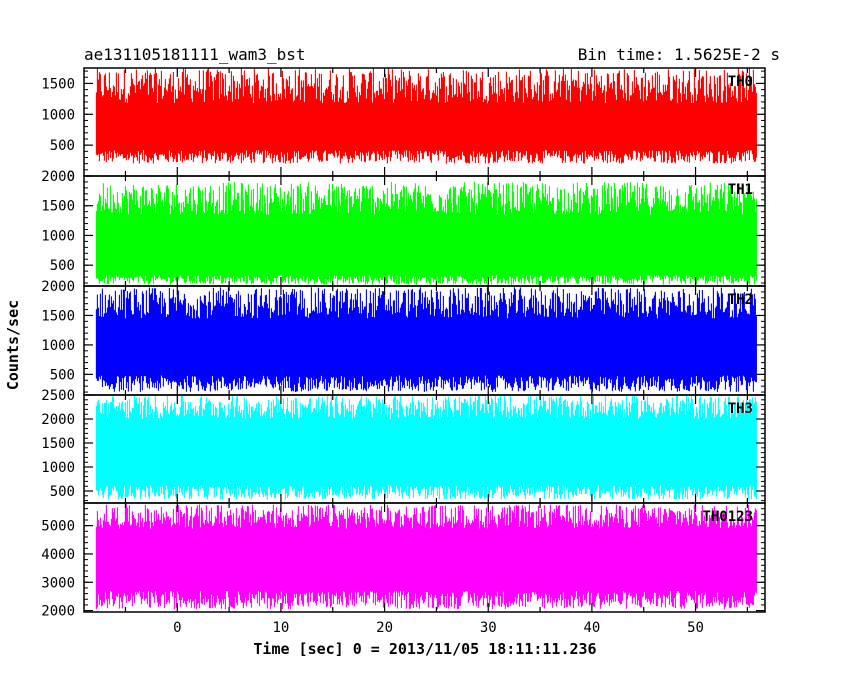 The height and width of the screenshot is (680, 850). What do you see at coordinates (71, 177) in the screenshot?
I see `y-tick-label: 0` at bounding box center [71, 177].